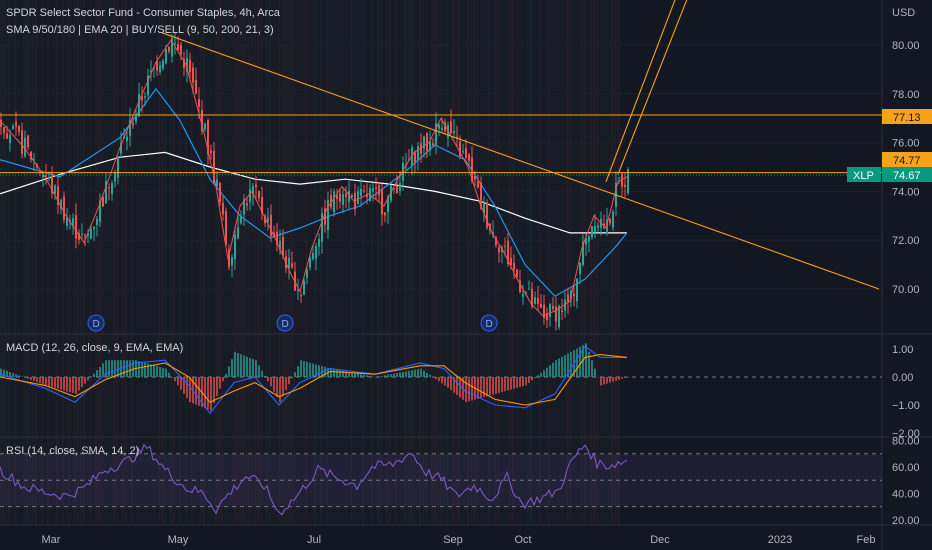 This screenshot has width=932, height=550. I want to click on trendline-channel-a, so click(643, 91).